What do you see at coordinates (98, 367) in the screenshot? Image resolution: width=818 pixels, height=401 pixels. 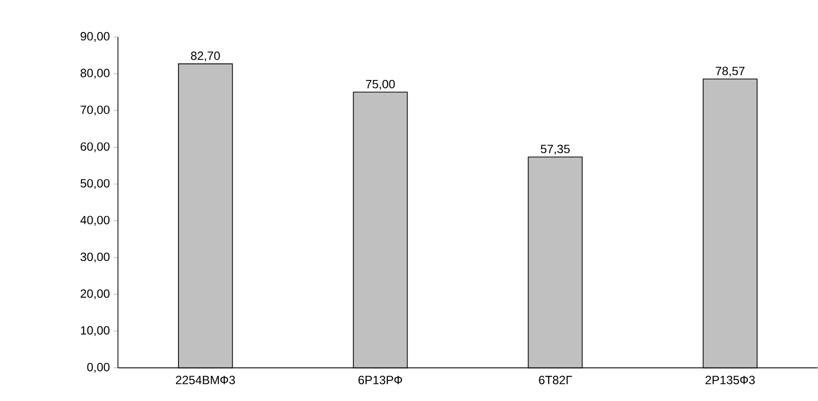 I see `y-tick-label: 0,00` at bounding box center [98, 367].